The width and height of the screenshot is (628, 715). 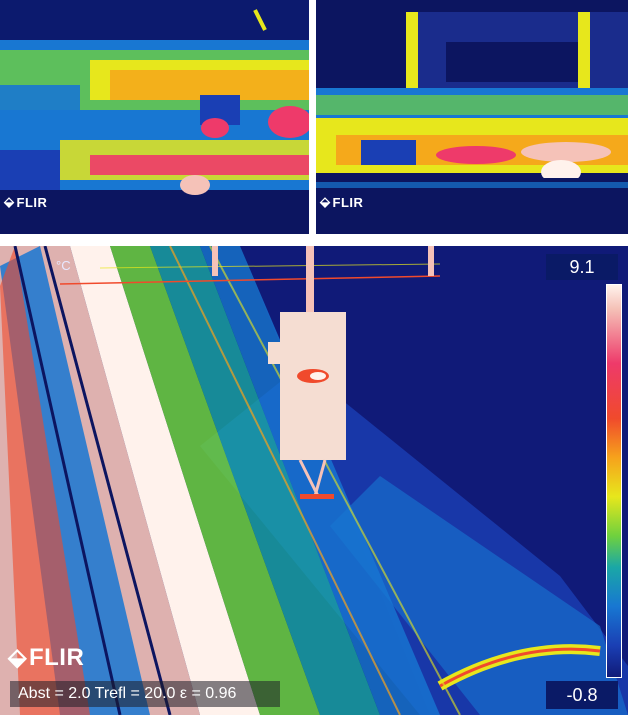 What do you see at coordinates (582, 695) in the screenshot?
I see `scale-min-value: -0.8` at bounding box center [582, 695].